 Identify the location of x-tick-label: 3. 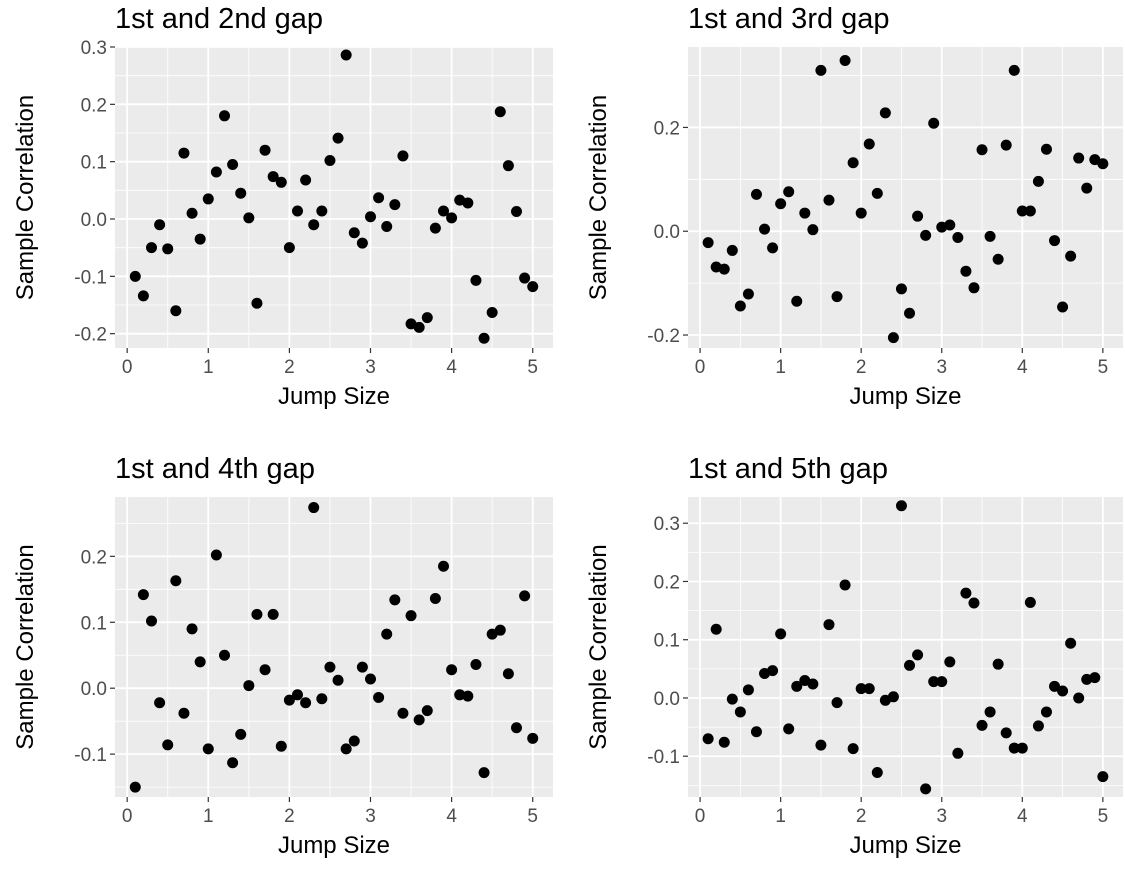
(941, 367).